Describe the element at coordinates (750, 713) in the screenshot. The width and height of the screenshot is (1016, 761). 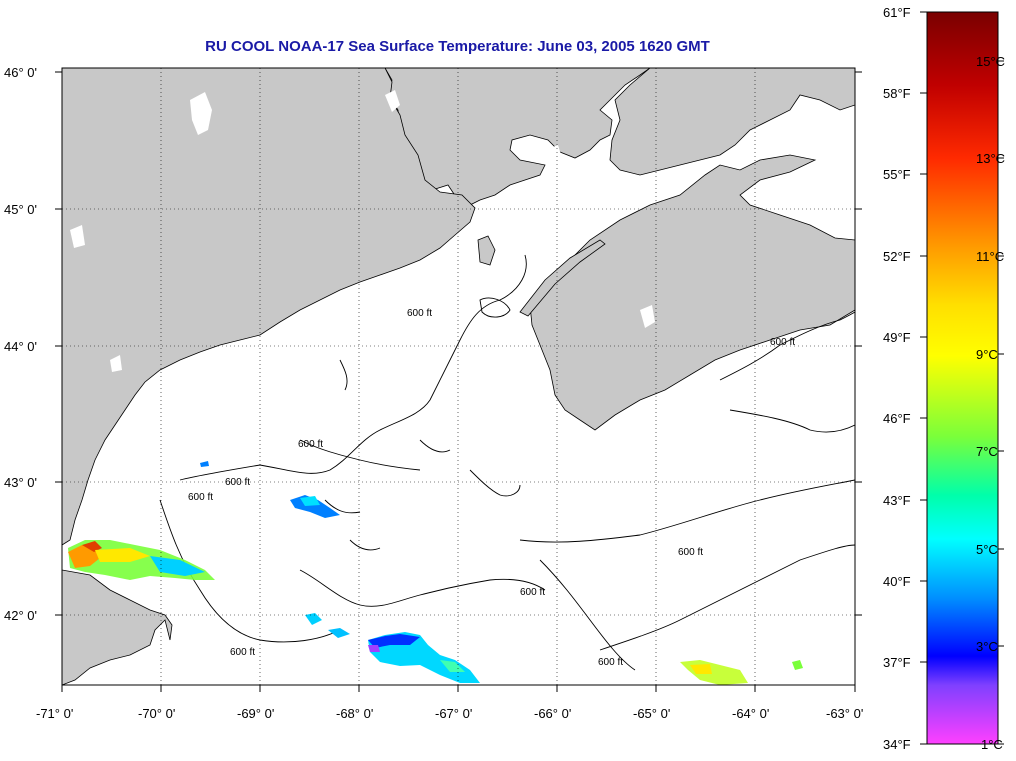
I see `lon-tick-label: -64° 0'` at that location.